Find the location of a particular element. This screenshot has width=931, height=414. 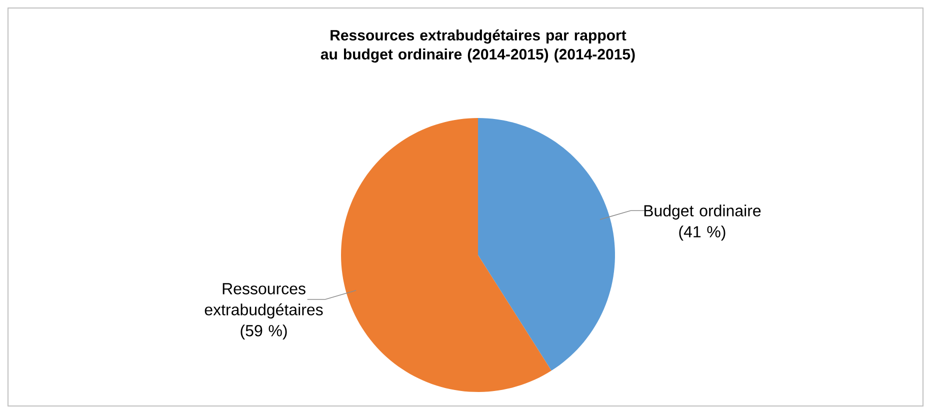

slice-label: Ressources extrabudgétaires is located at coordinates (263, 301).